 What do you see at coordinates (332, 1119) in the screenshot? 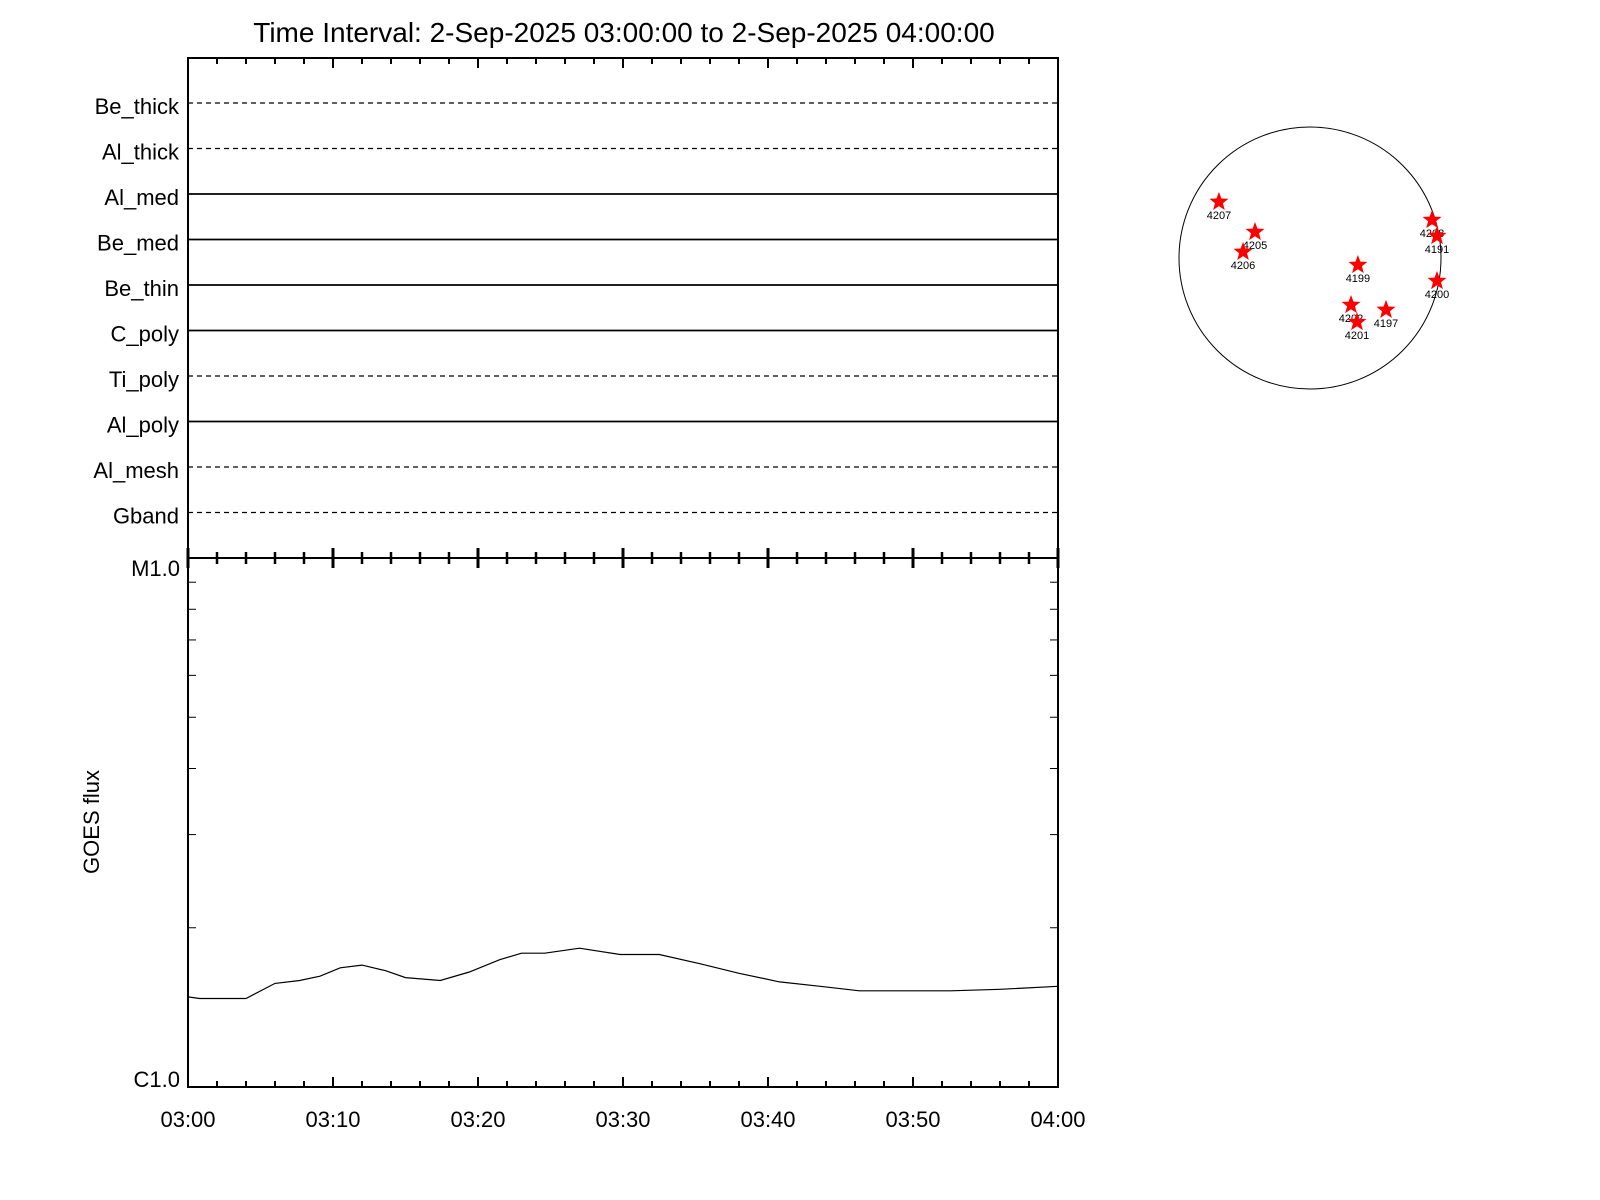
I see `x-tick-label: 03:10` at bounding box center [332, 1119].